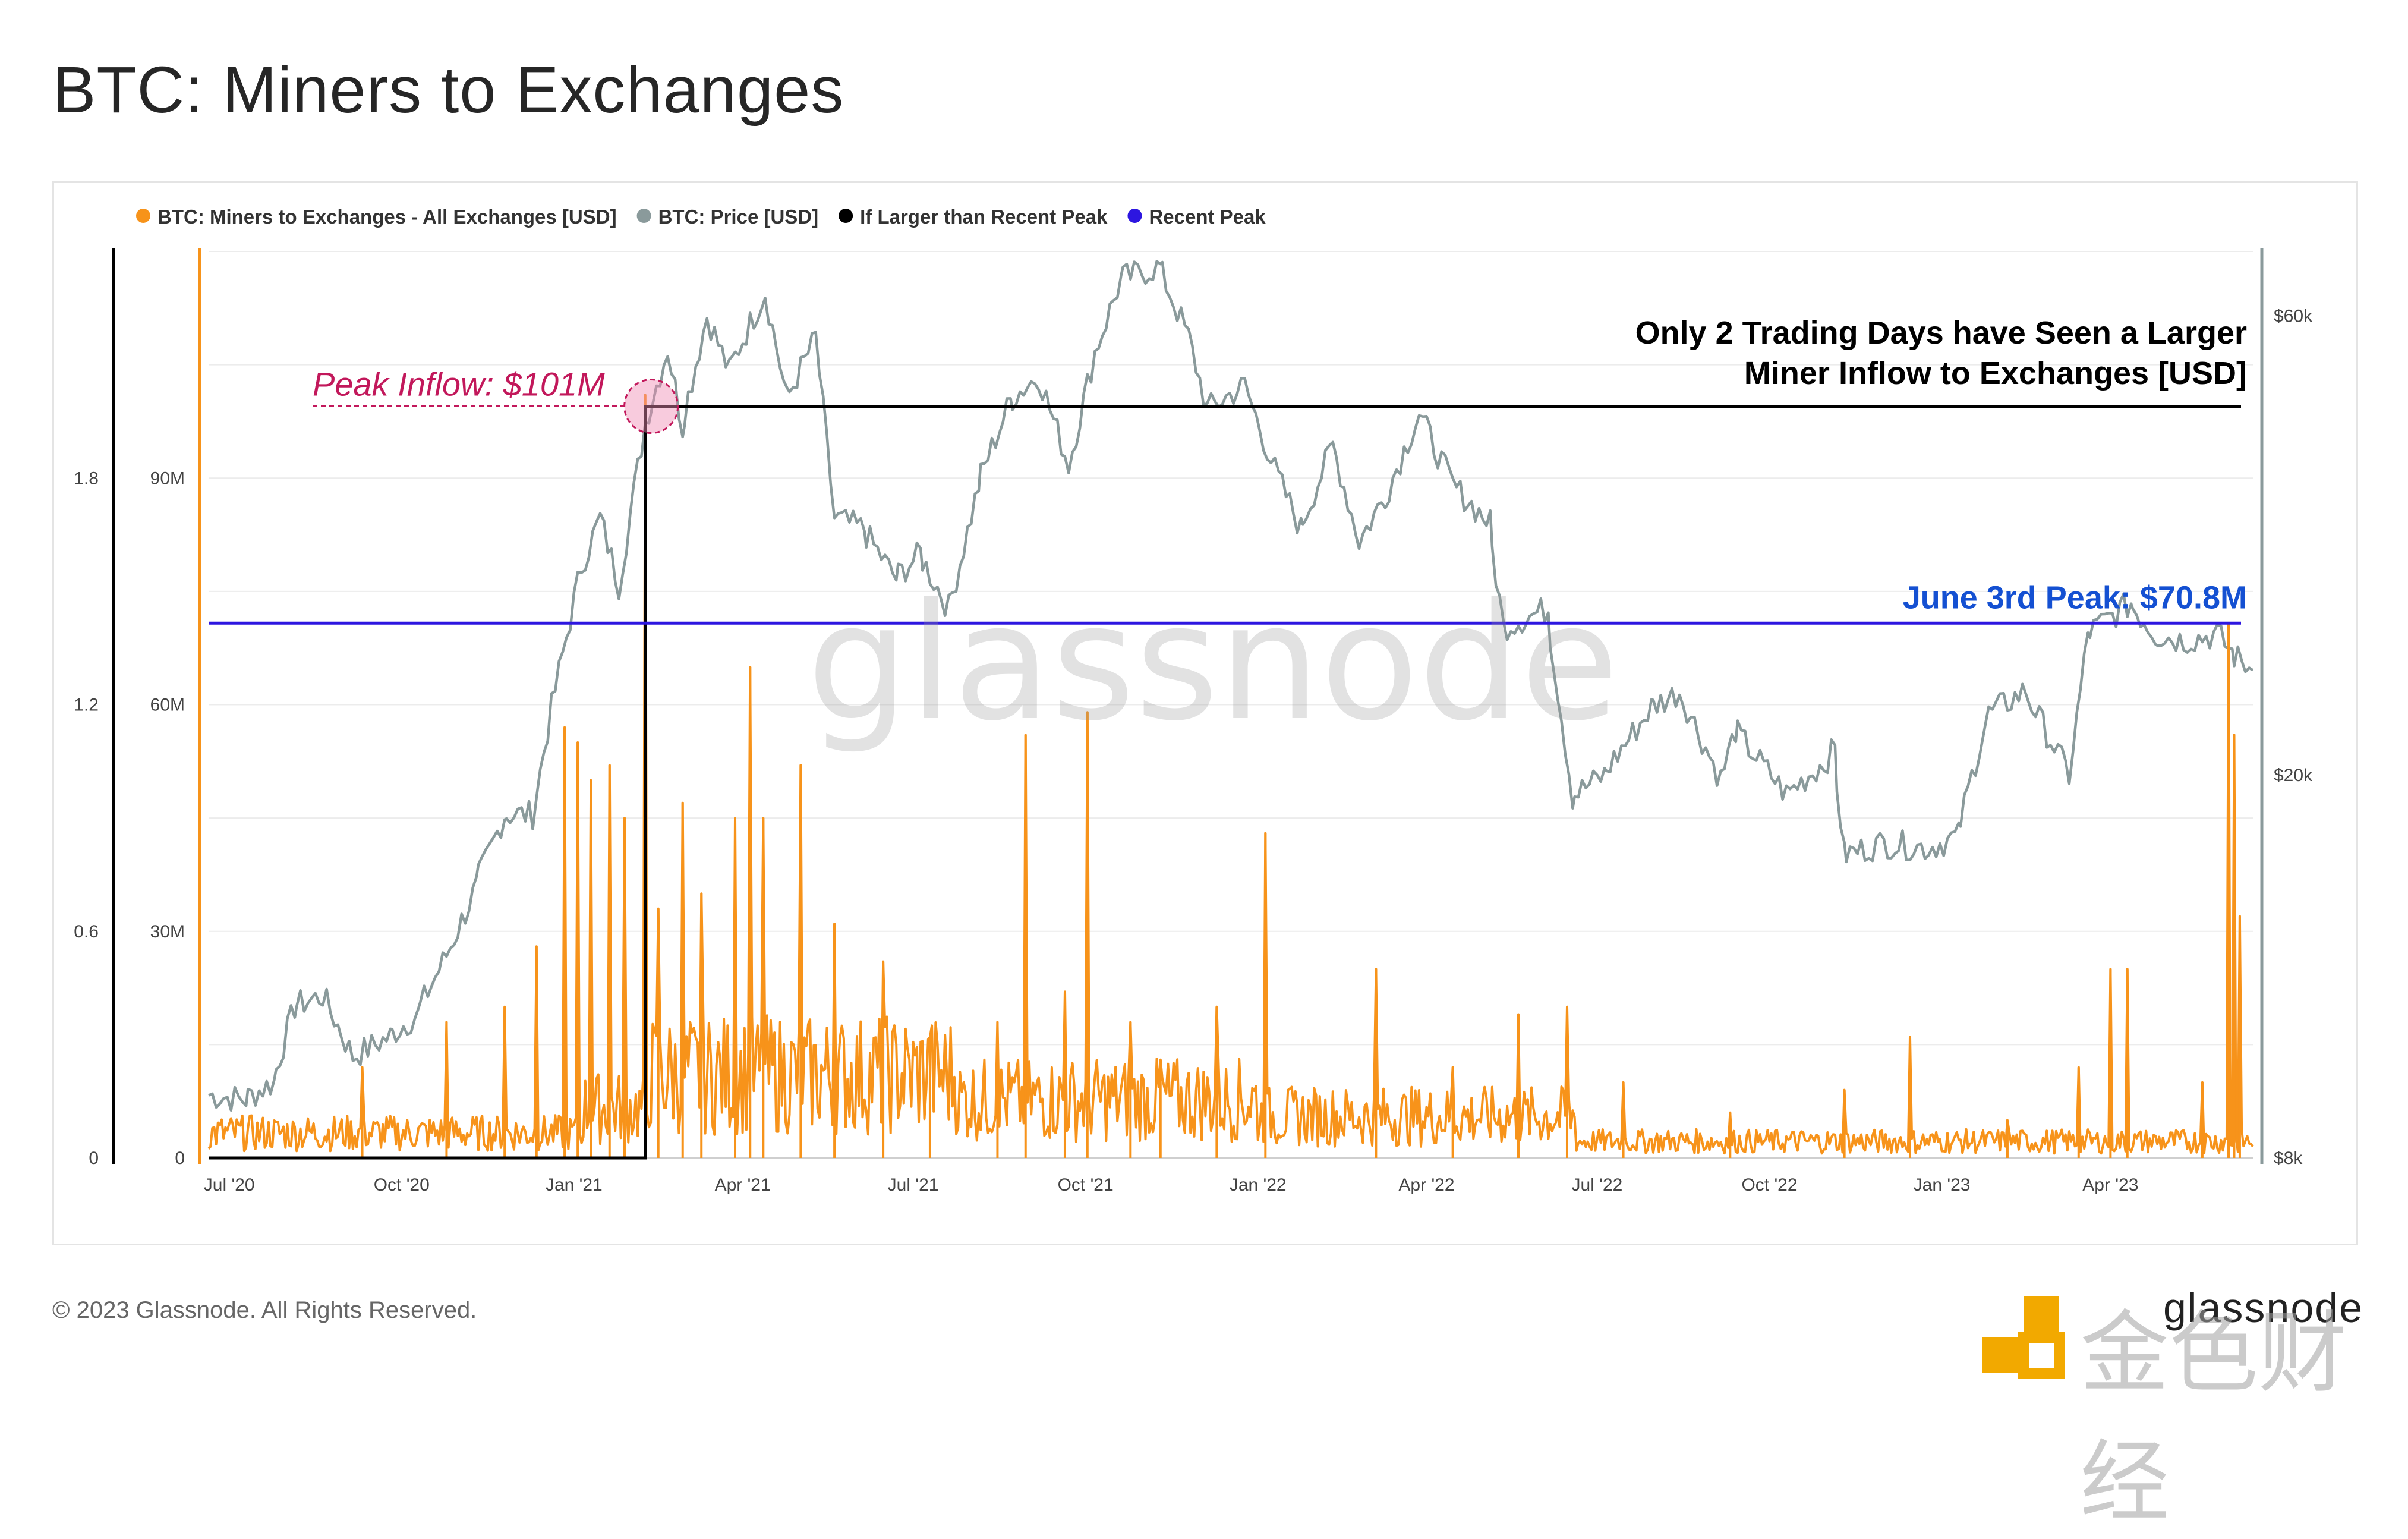 The image size is (2408, 1539). Describe the element at coordinates (167, 478) in the screenshot. I see `y-left-tick-label: 90M` at that location.